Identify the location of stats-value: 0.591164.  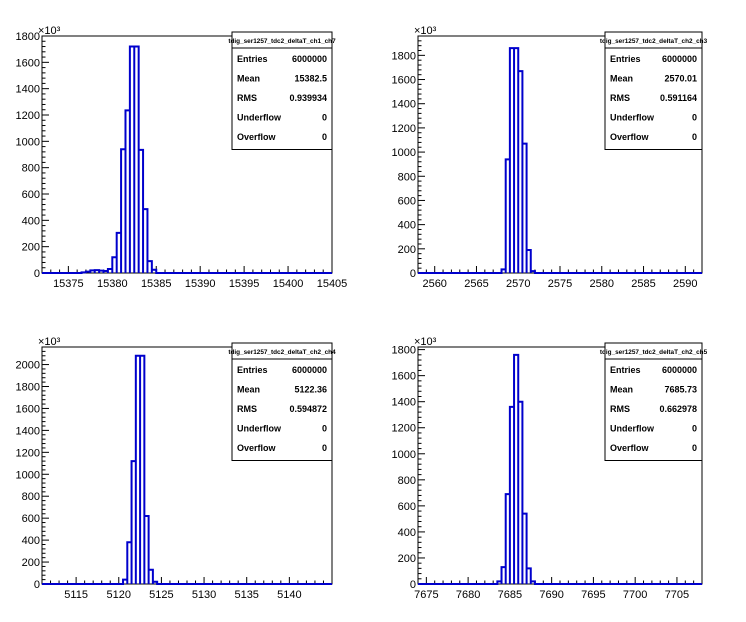
(678, 98).